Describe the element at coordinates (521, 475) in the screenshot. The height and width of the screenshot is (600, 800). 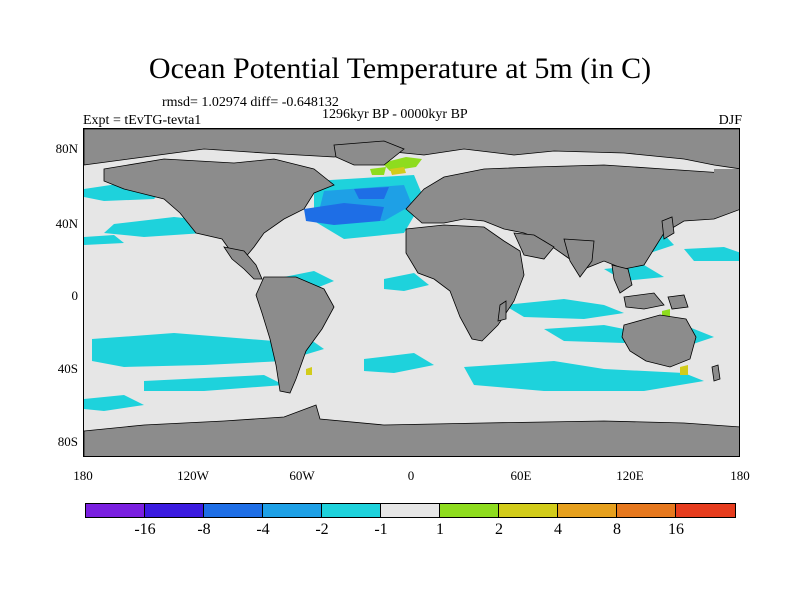
I see `x-tick-60e: 60E` at that location.